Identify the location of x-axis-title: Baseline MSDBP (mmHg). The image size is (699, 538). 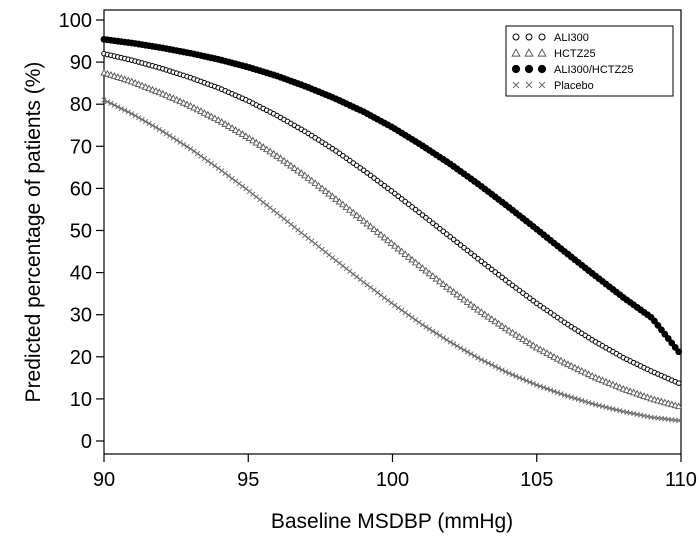
(392, 521).